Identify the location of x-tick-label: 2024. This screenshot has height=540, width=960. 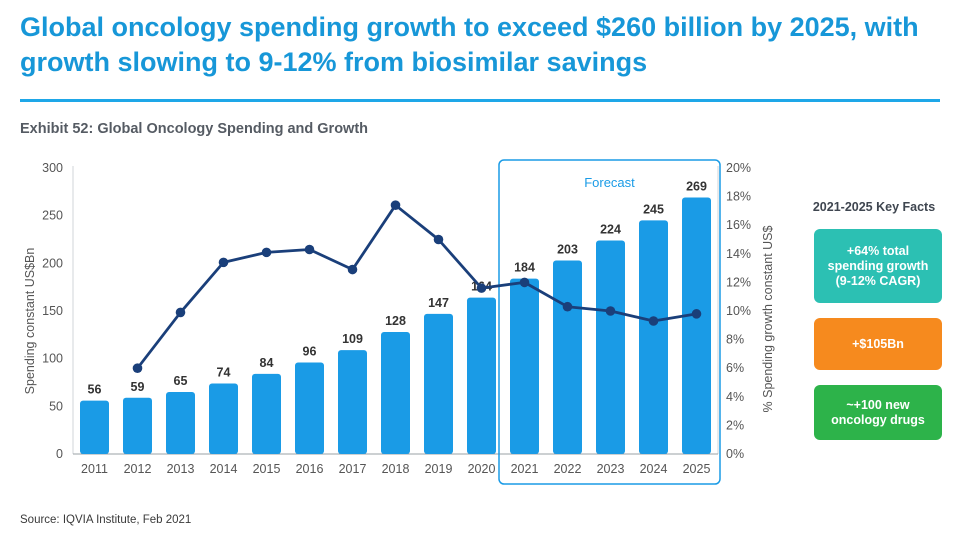
(654, 469).